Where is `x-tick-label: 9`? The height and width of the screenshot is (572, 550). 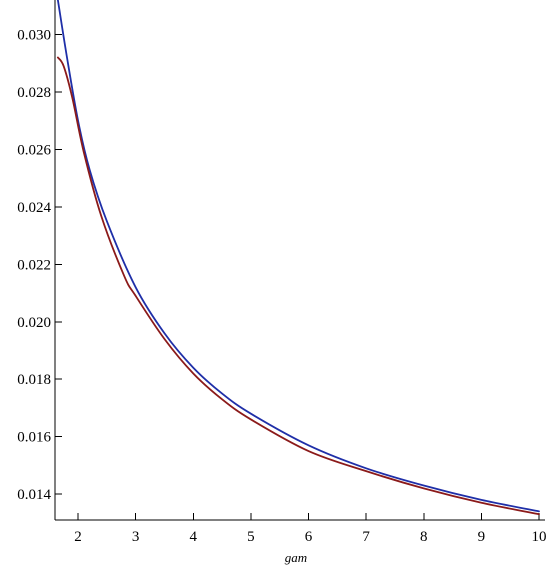
x-tick-label: 9 is located at coordinates (482, 537).